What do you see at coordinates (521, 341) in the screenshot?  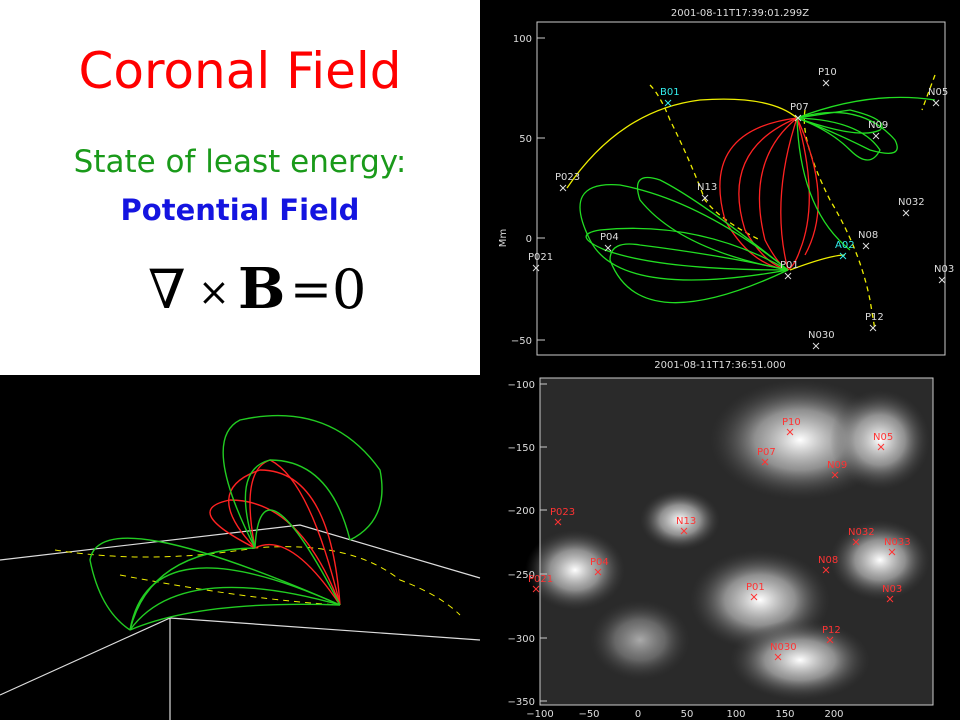 I see `y-tick-label: −50` at bounding box center [521, 341].